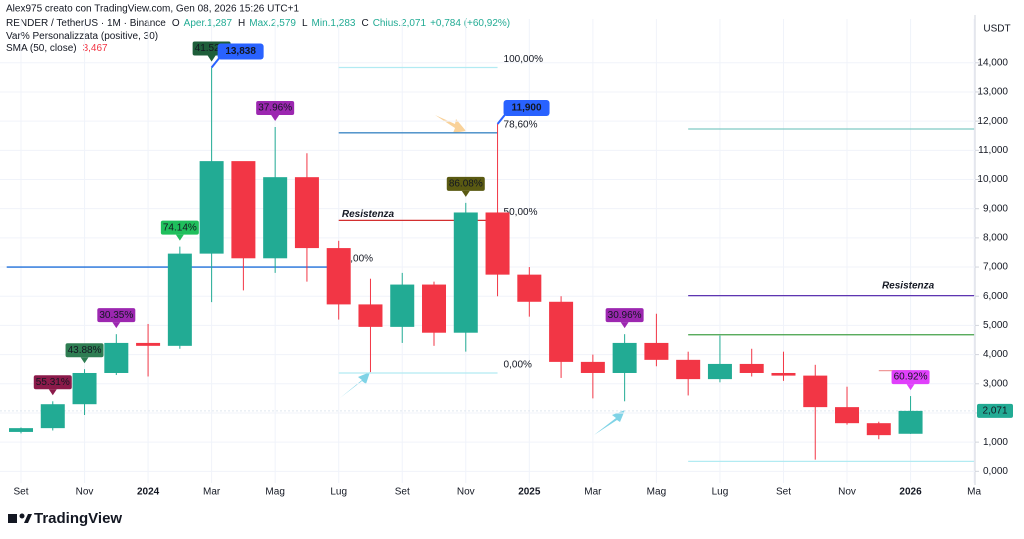 This screenshot has width=1024, height=539. I want to click on legend-value: +0,784 (+60,92%), so click(470, 23).